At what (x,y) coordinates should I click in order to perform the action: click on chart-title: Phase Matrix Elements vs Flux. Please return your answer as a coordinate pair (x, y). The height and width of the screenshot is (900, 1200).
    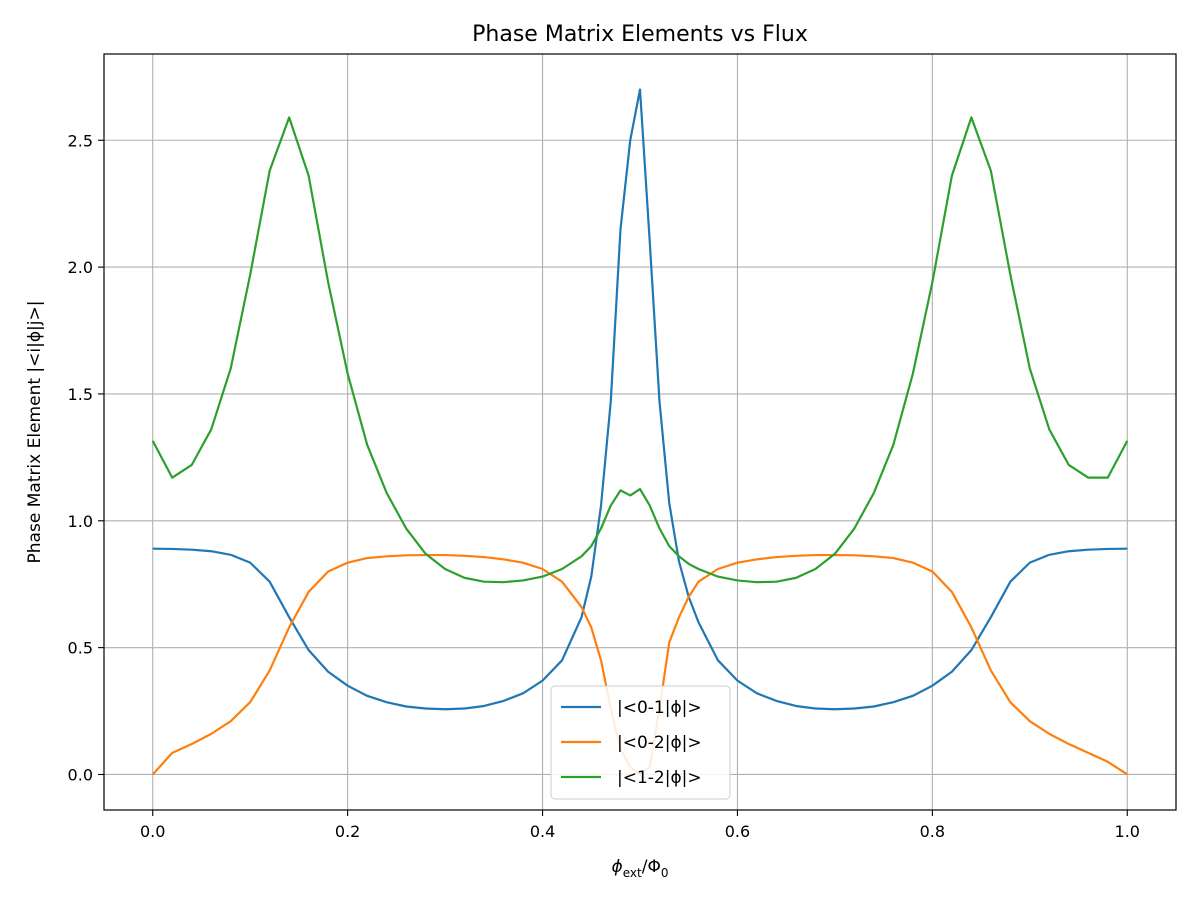
    Looking at the image, I should click on (640, 34).